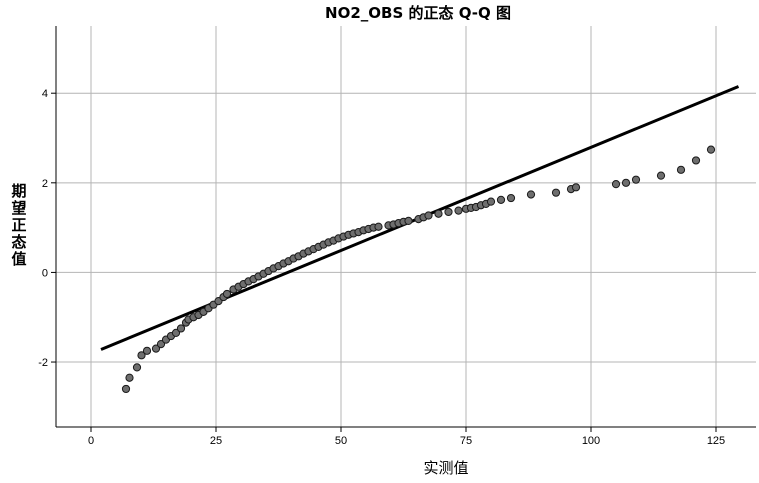 The height and width of the screenshot is (483, 759). Describe the element at coordinates (716, 441) in the screenshot. I see `x-tick-label: 125` at that location.